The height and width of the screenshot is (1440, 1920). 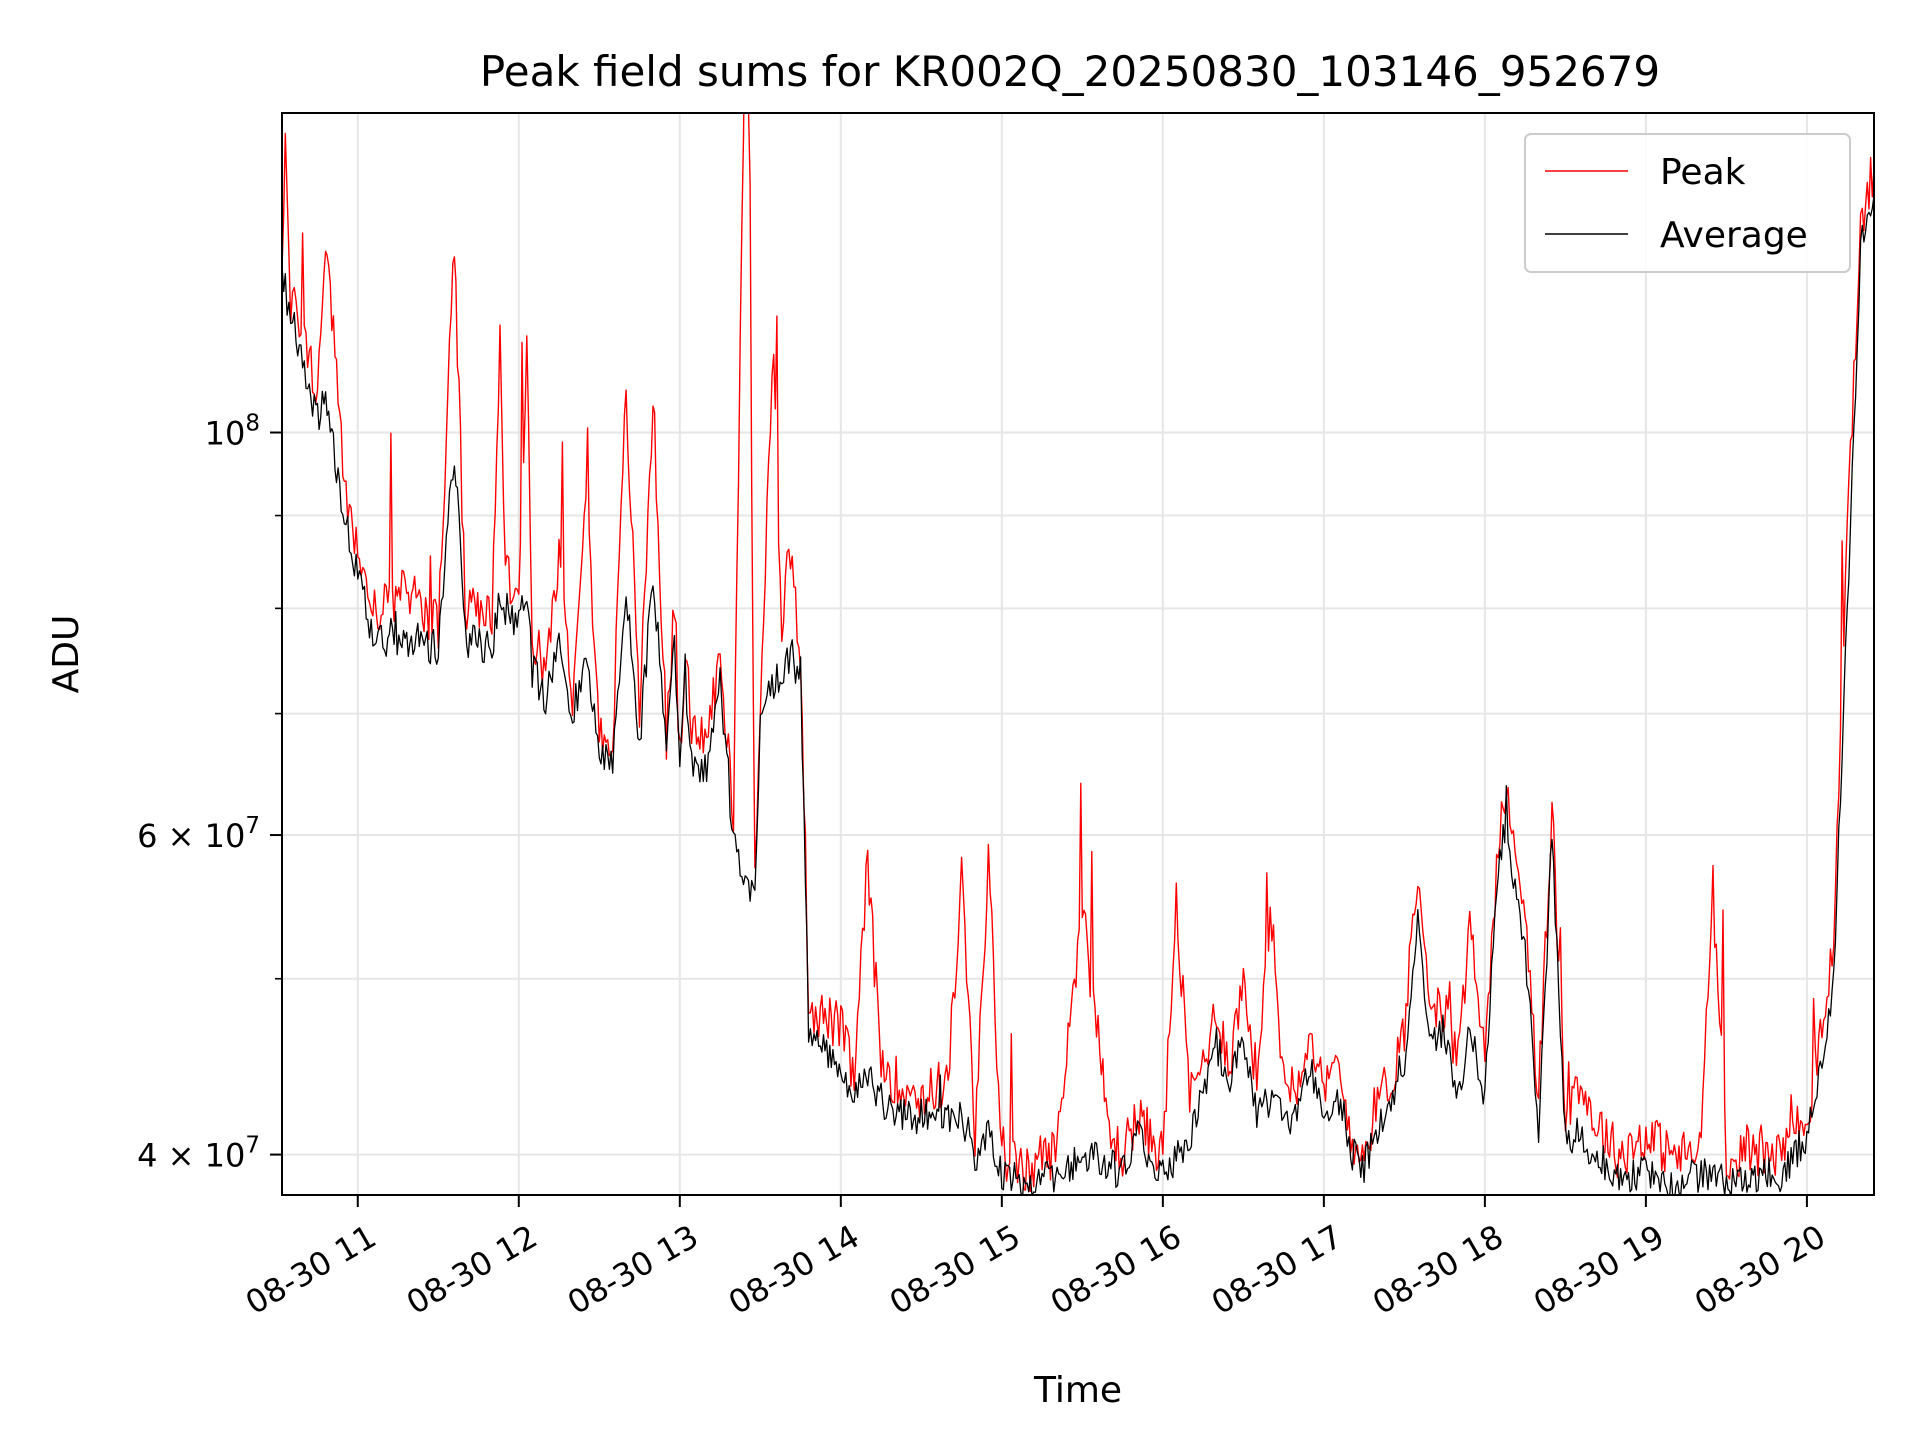 I want to click on x-axis-label: Time, so click(x=1077, y=1390).